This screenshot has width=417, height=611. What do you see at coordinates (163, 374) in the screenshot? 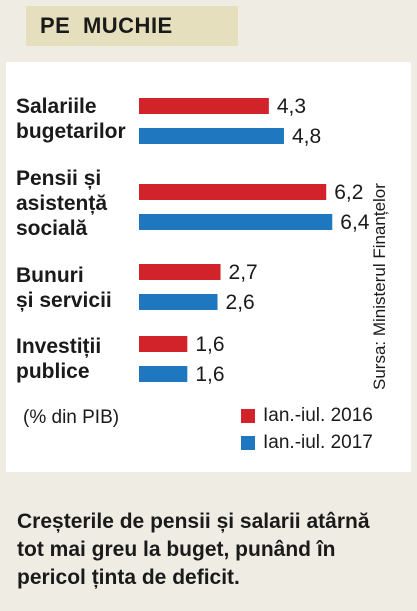
I see `bar-investitii-publice-2017` at bounding box center [163, 374].